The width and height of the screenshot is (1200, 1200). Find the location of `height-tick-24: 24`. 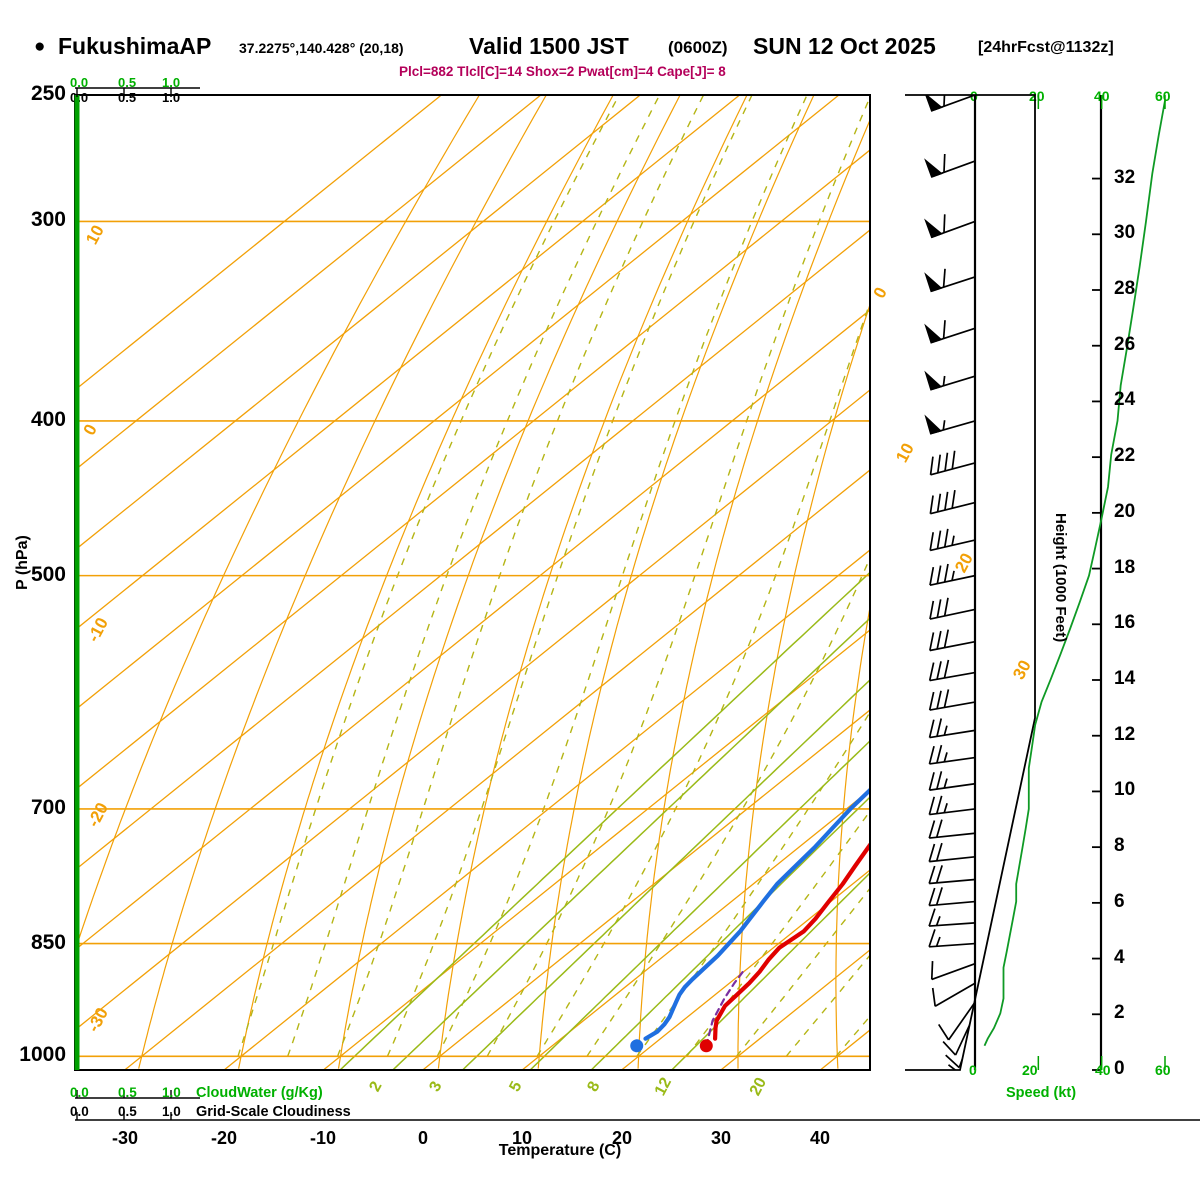

height-tick-24: 24 is located at coordinates (1125, 399).